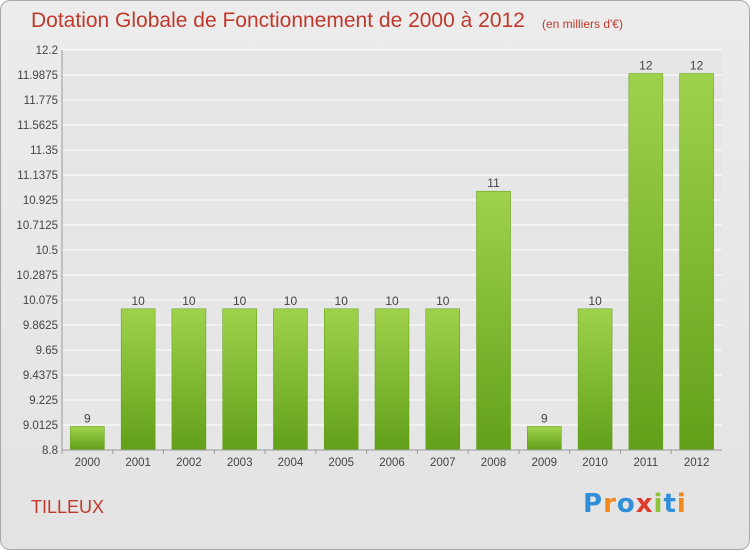 The height and width of the screenshot is (550, 750). I want to click on y-tick-label: 11.775, so click(41, 101).